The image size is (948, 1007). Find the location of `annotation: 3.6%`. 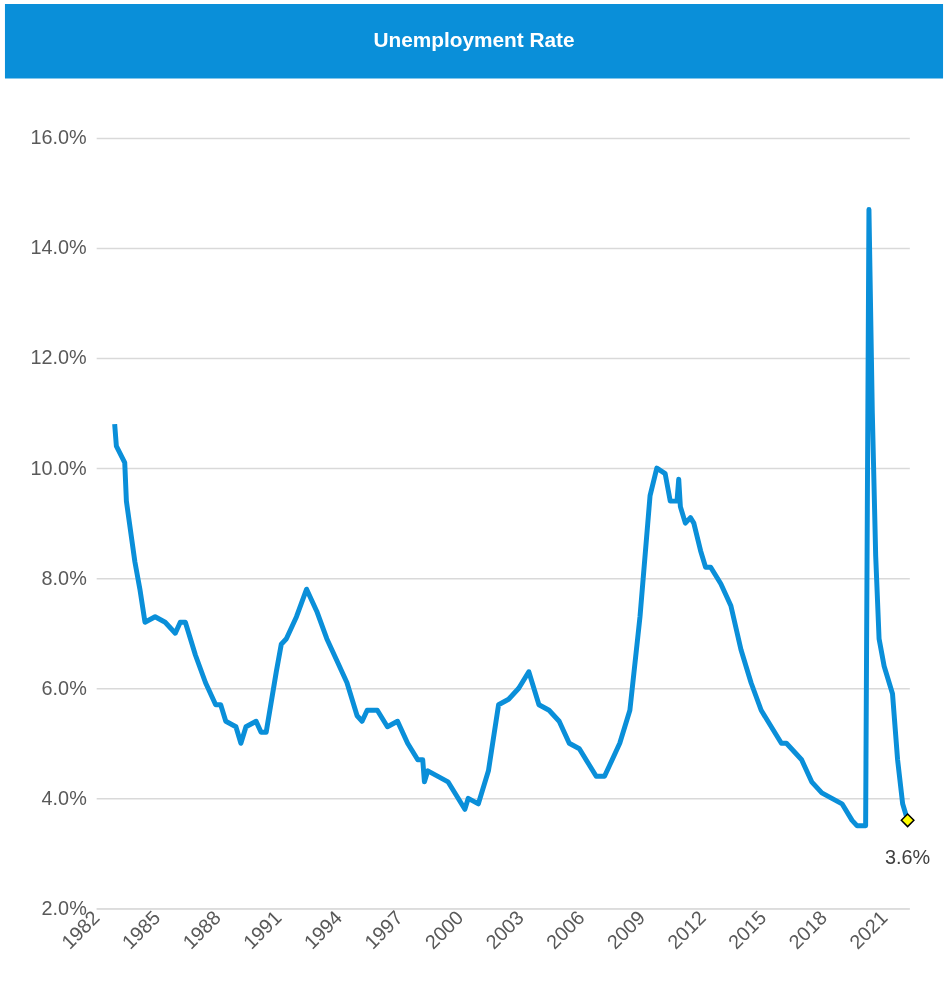

annotation: 3.6% is located at coordinates (908, 856).